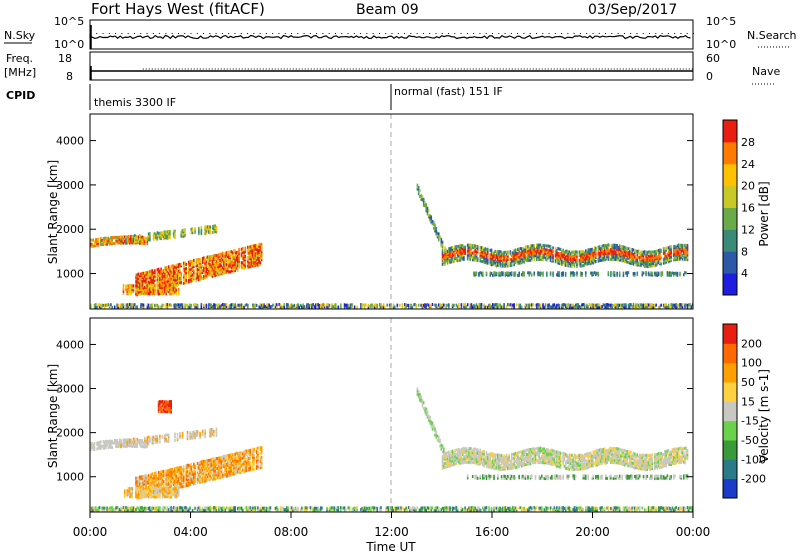 This screenshot has width=800, height=554. I want to click on freq-right-label: Nave, so click(766, 71).